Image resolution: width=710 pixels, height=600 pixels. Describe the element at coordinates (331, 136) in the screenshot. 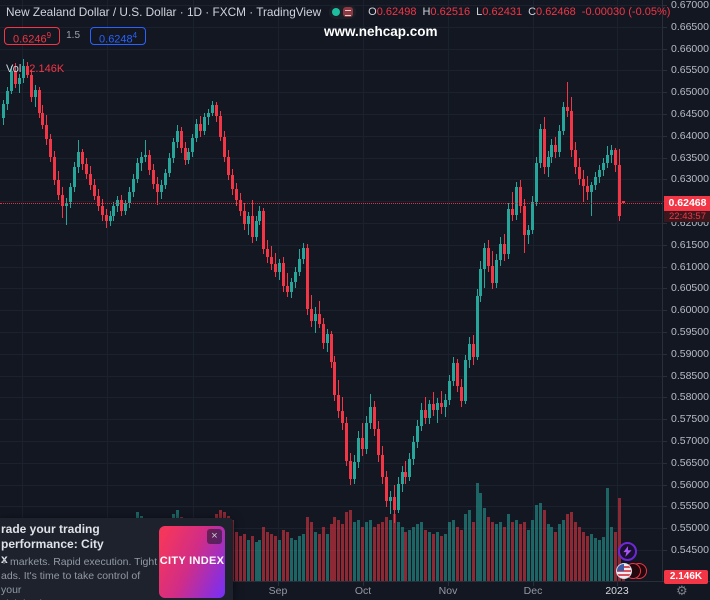

I see `price-gridline` at that location.